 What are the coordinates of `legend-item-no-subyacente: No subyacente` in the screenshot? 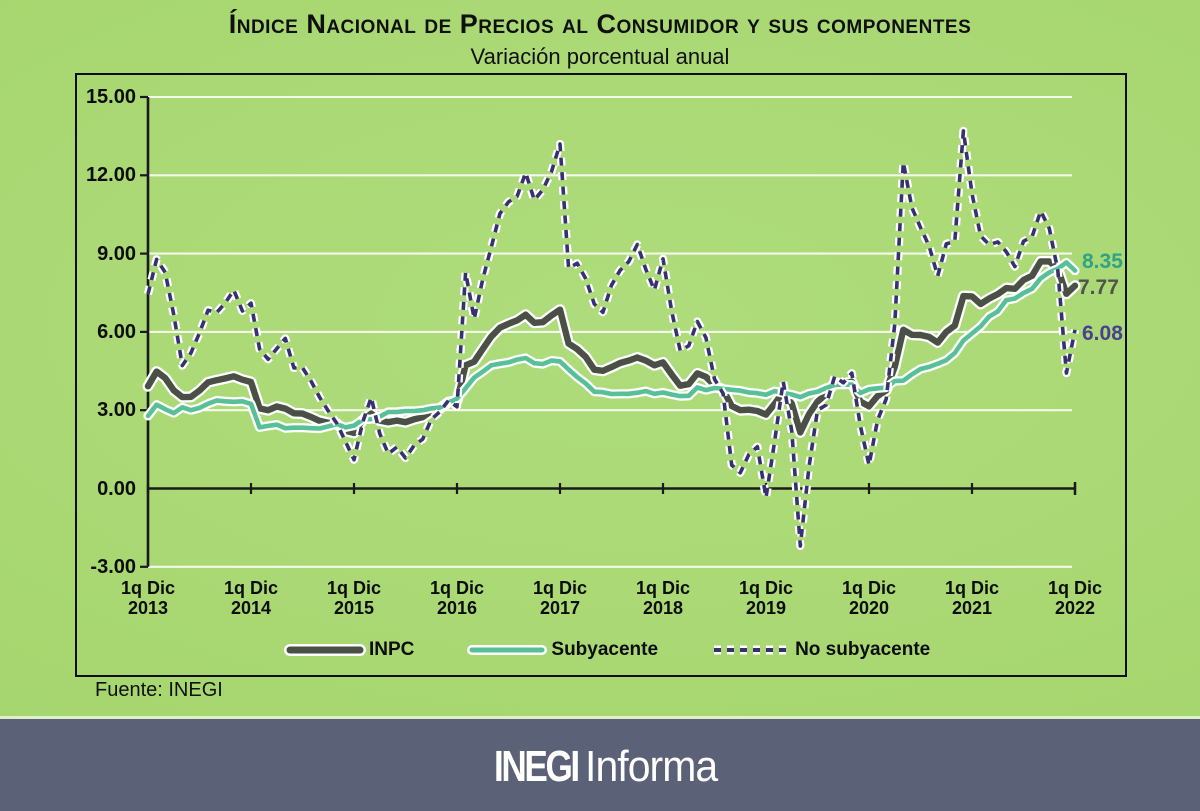 It's located at (820, 650).